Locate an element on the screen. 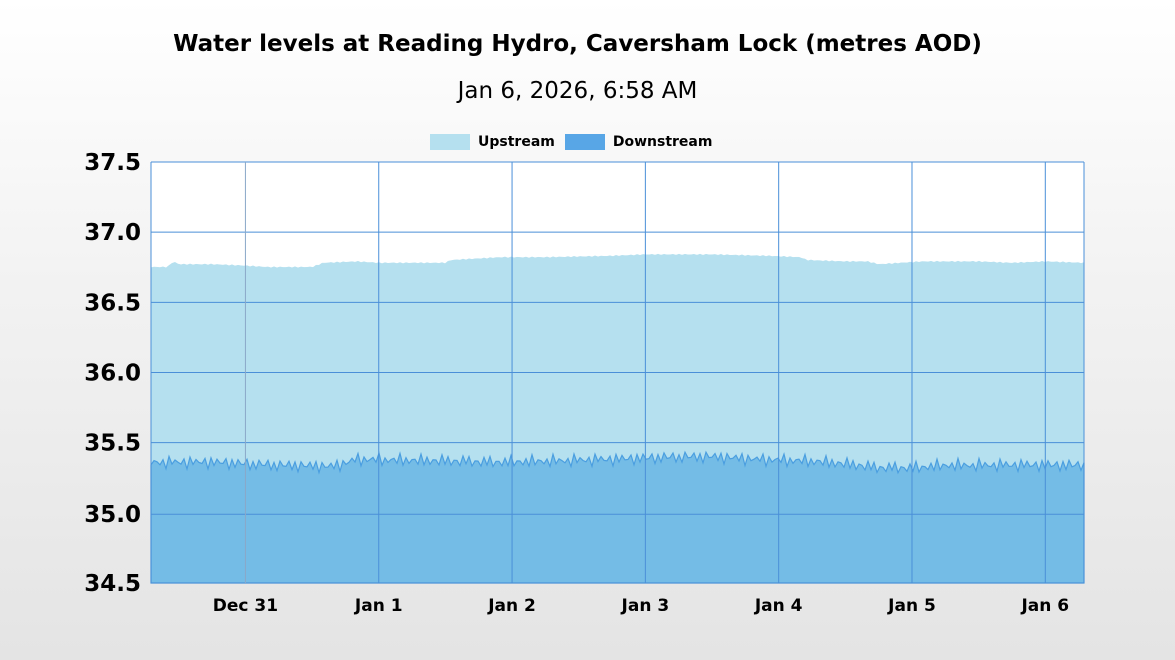 This screenshot has width=1175, height=660. legend: Upstream Downstream is located at coordinates (576, 142).